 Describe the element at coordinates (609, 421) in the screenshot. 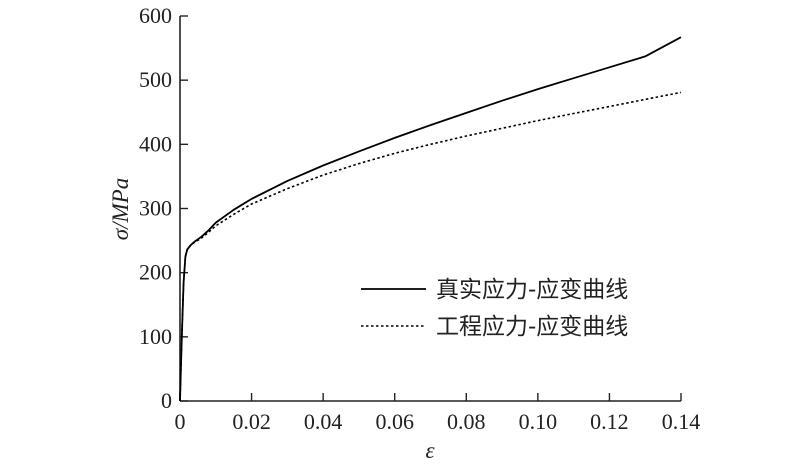

I see `x-tick-label: 0.12` at that location.